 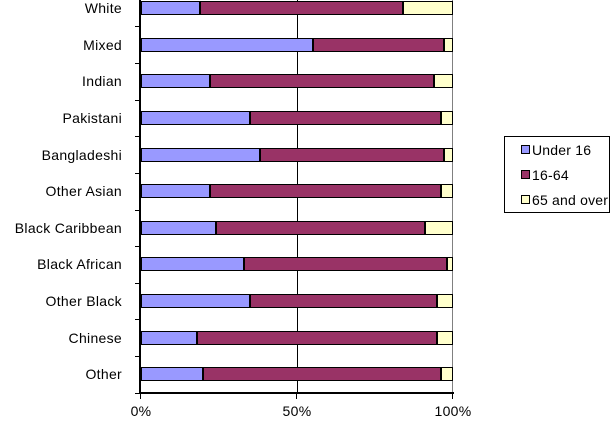 What do you see at coordinates (525, 149) in the screenshot?
I see `legend-swatch-under-16-icon` at bounding box center [525, 149].